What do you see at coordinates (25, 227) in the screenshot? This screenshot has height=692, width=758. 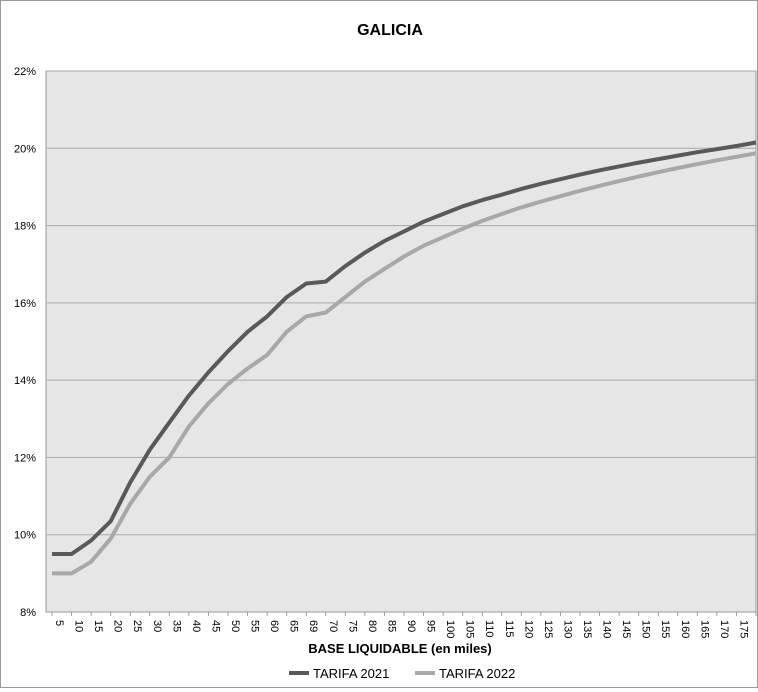 I see `y-tick-label: 18%` at bounding box center [25, 227].